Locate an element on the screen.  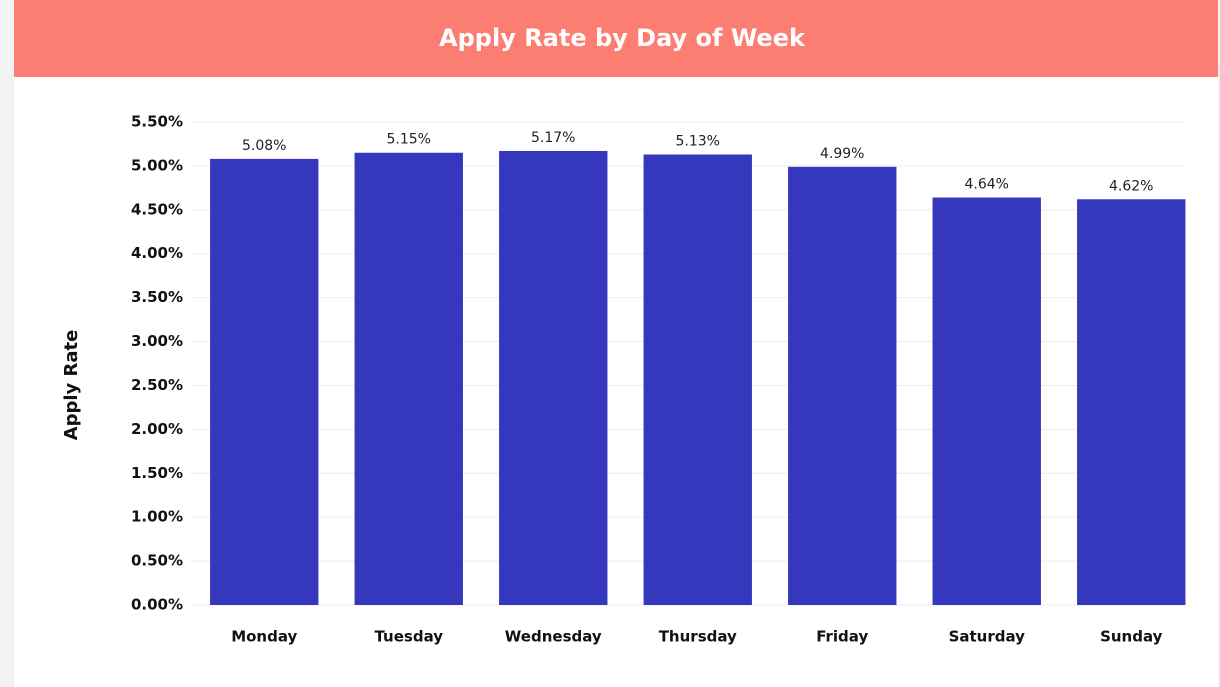
y-tick-label: 2.00% is located at coordinates (157, 429).